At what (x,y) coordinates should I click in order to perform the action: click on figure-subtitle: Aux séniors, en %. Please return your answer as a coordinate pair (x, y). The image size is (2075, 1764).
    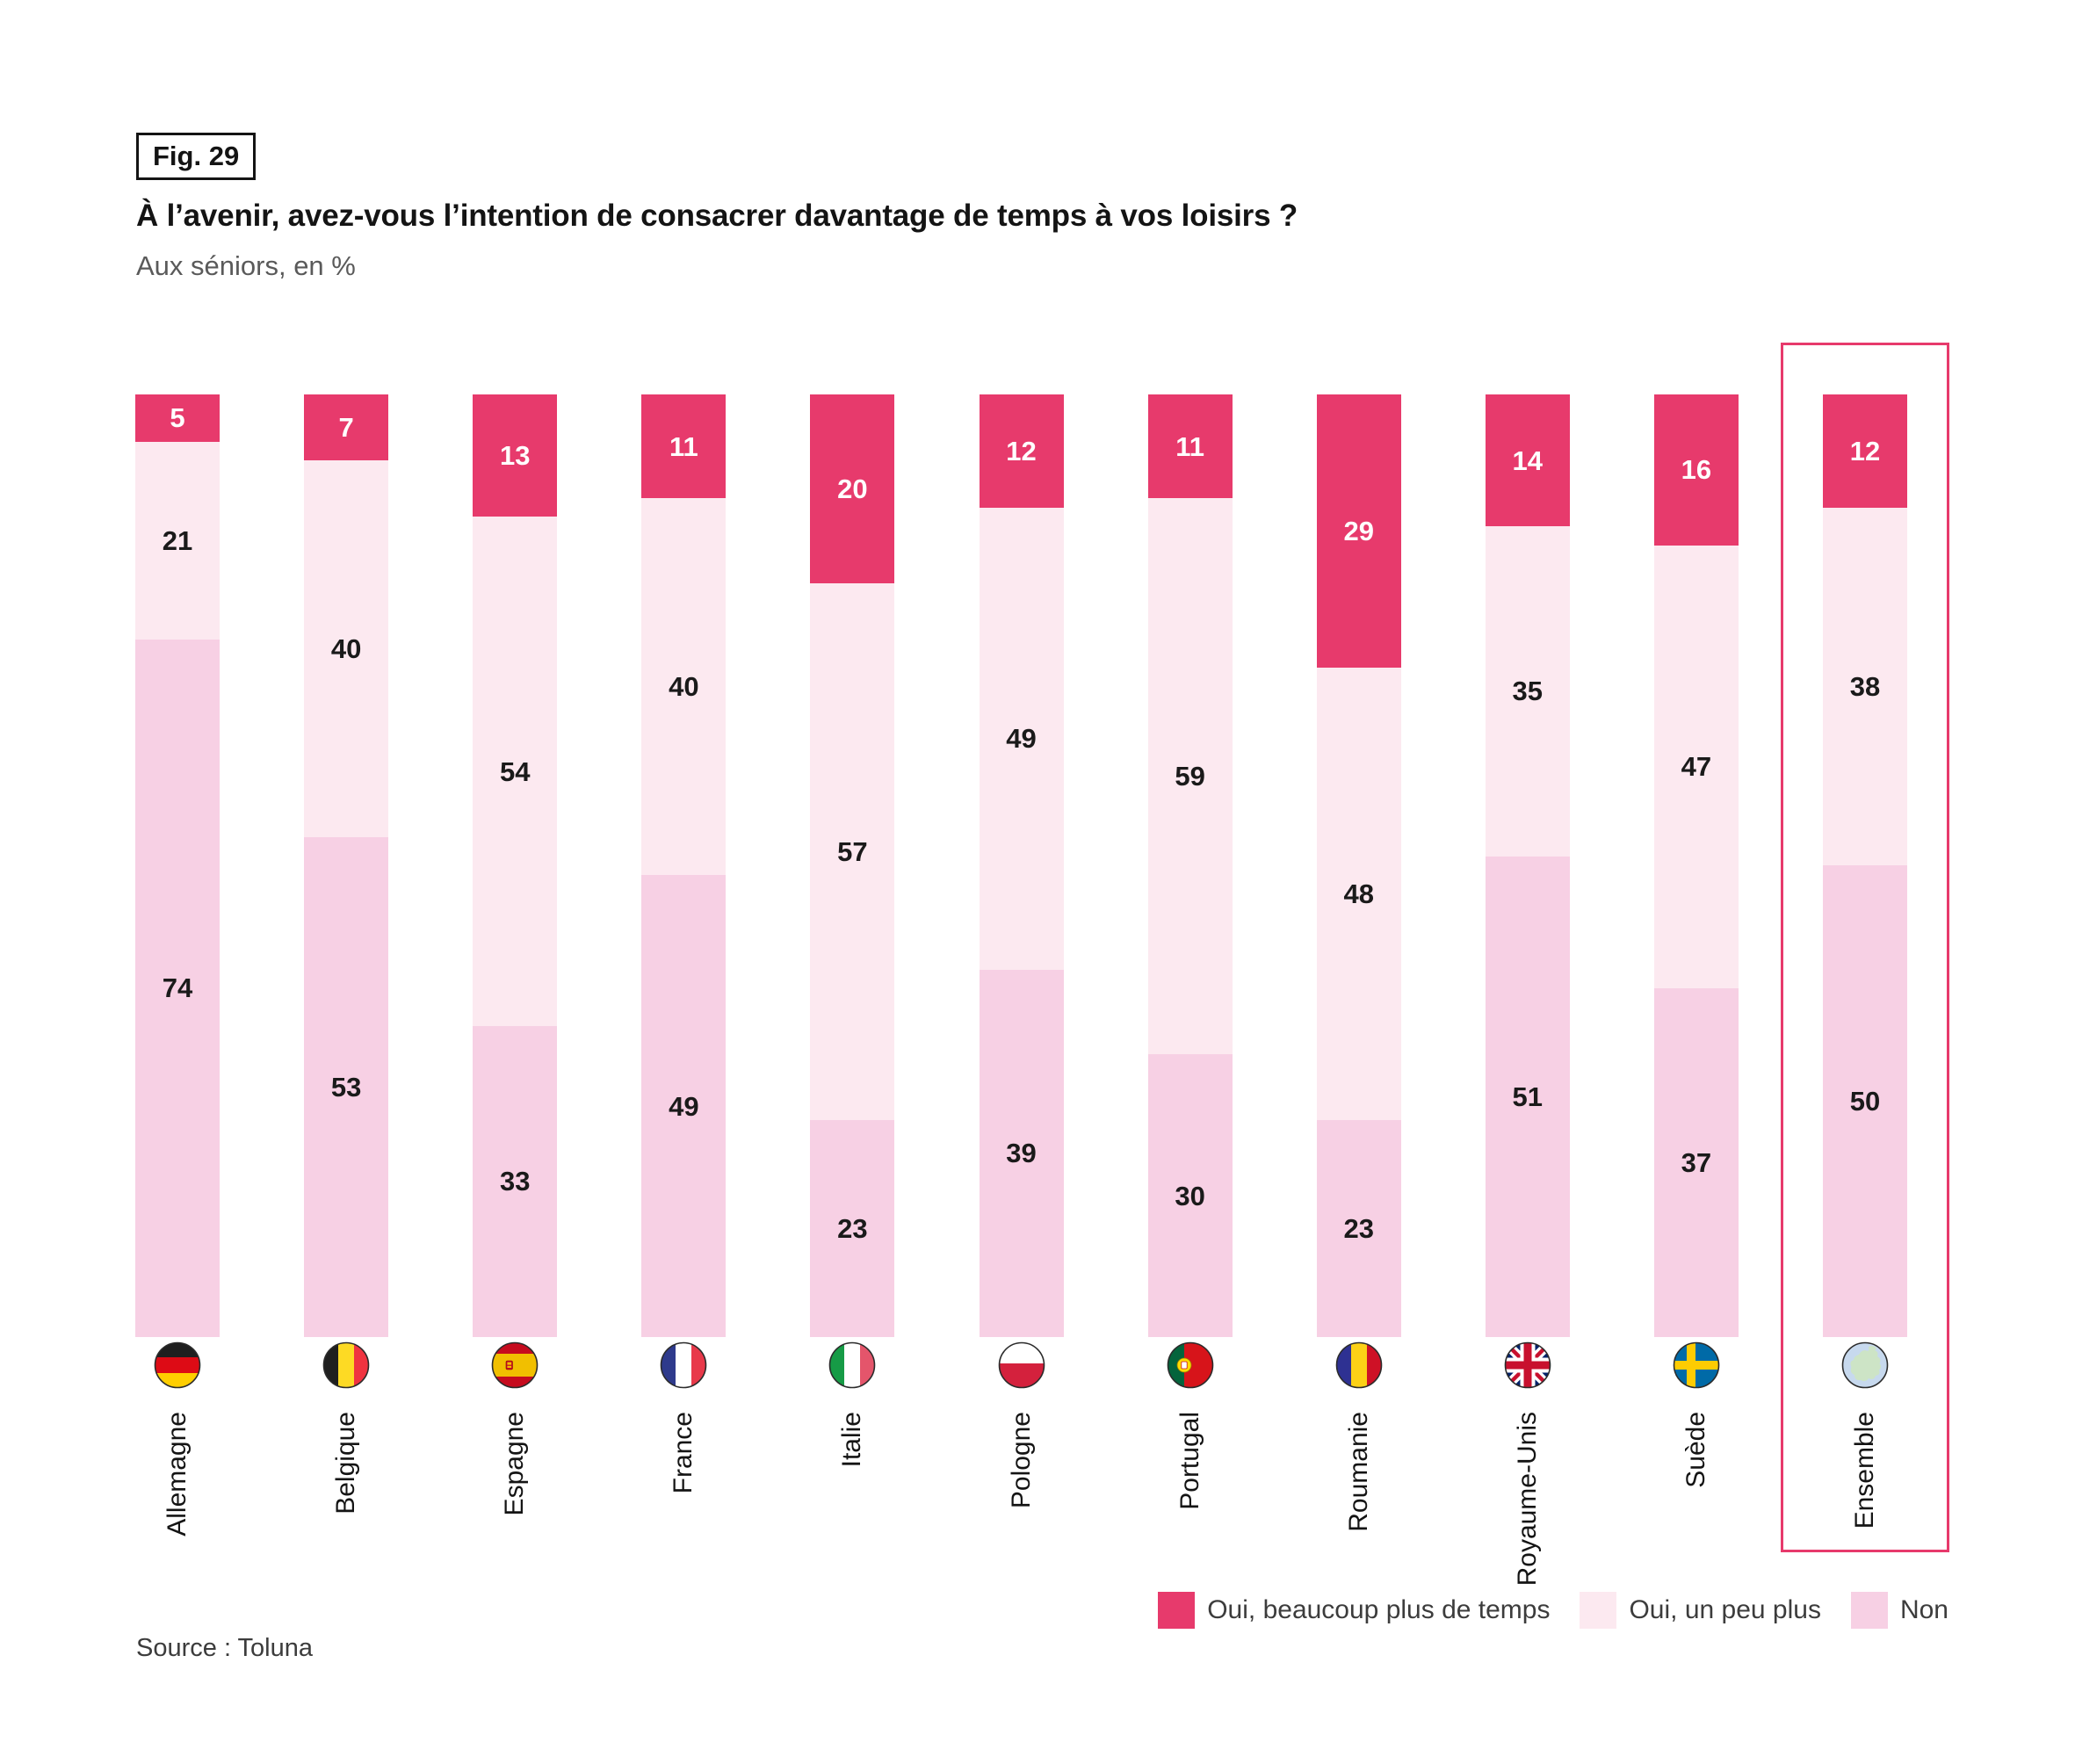
    Looking at the image, I should click on (246, 265).